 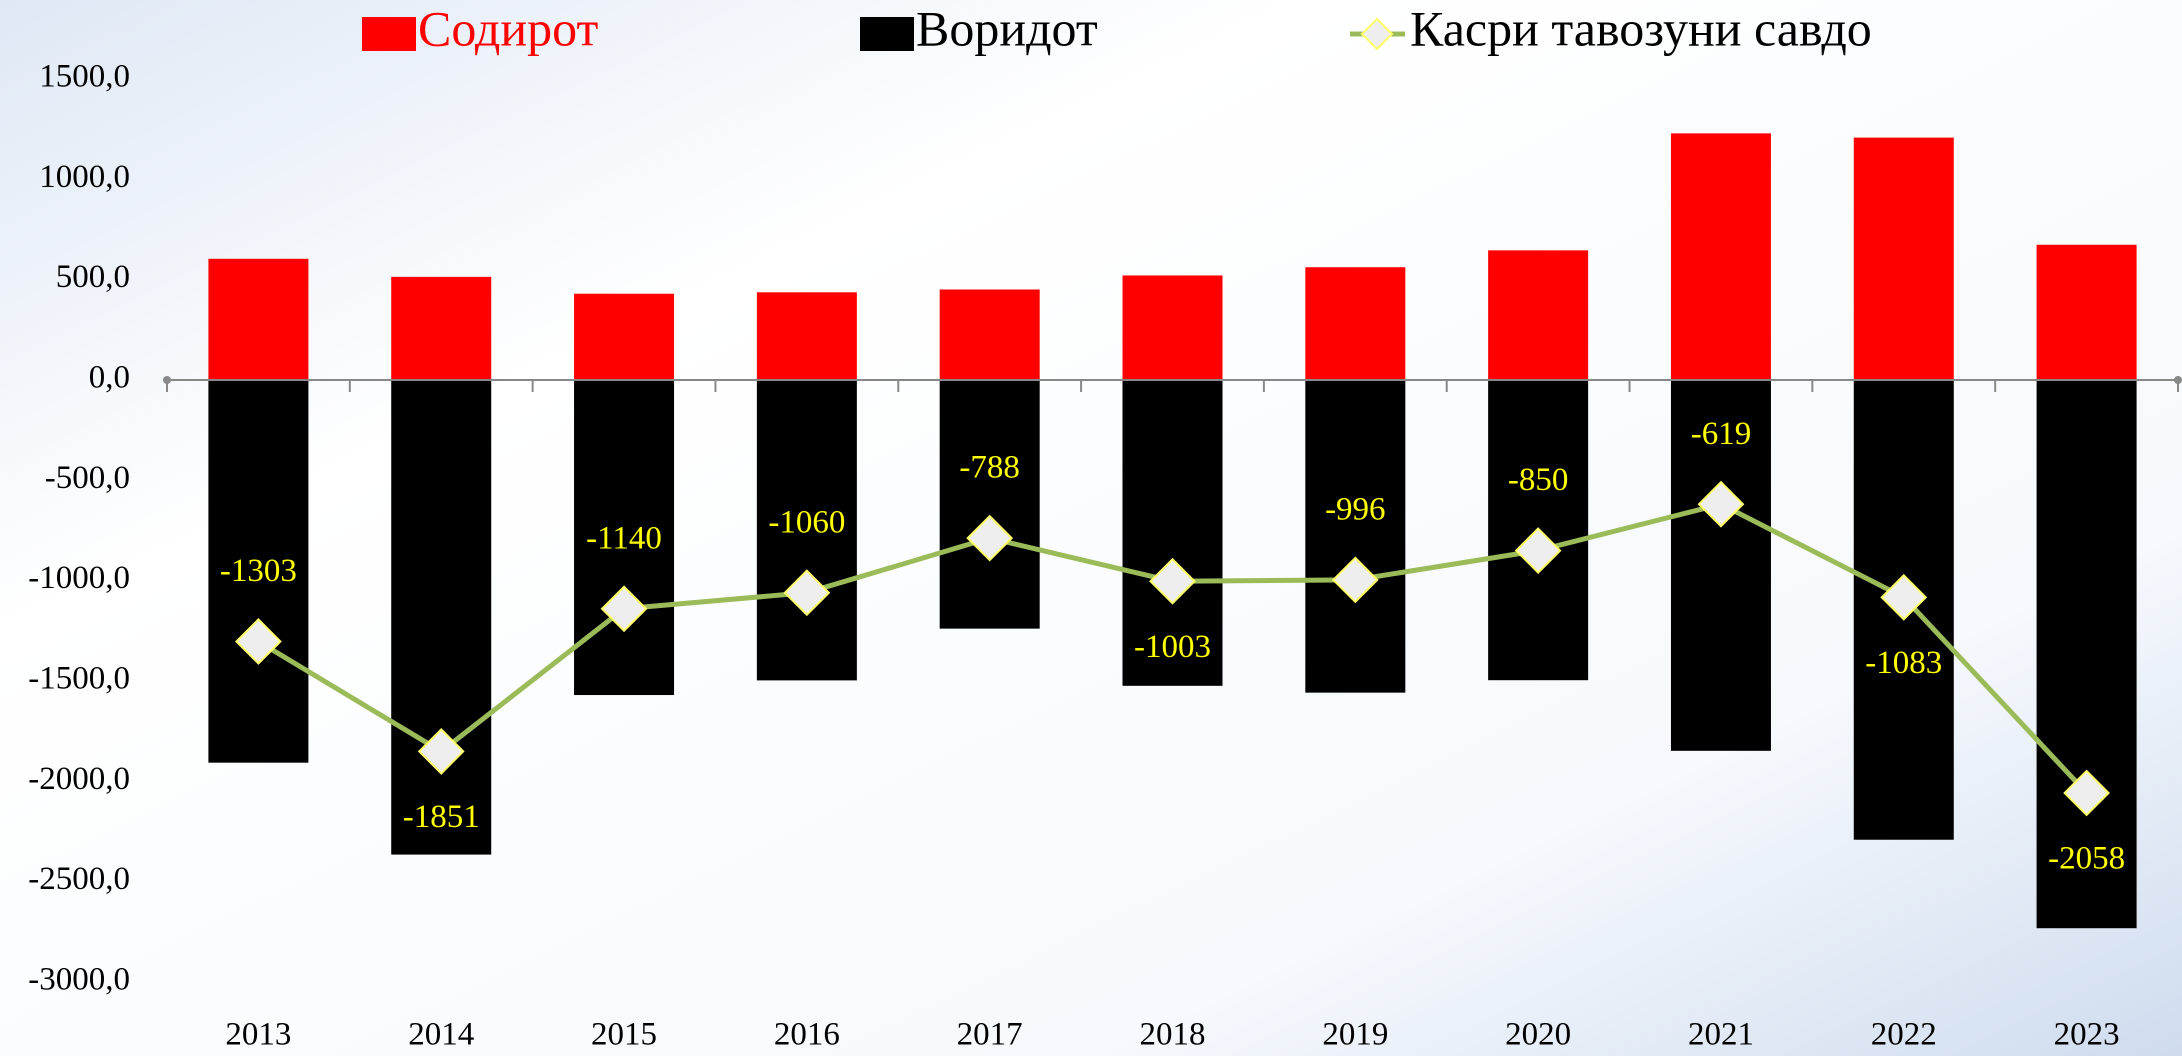 What do you see at coordinates (1903, 663) in the screenshot?
I see `data-label: -1083` at bounding box center [1903, 663].